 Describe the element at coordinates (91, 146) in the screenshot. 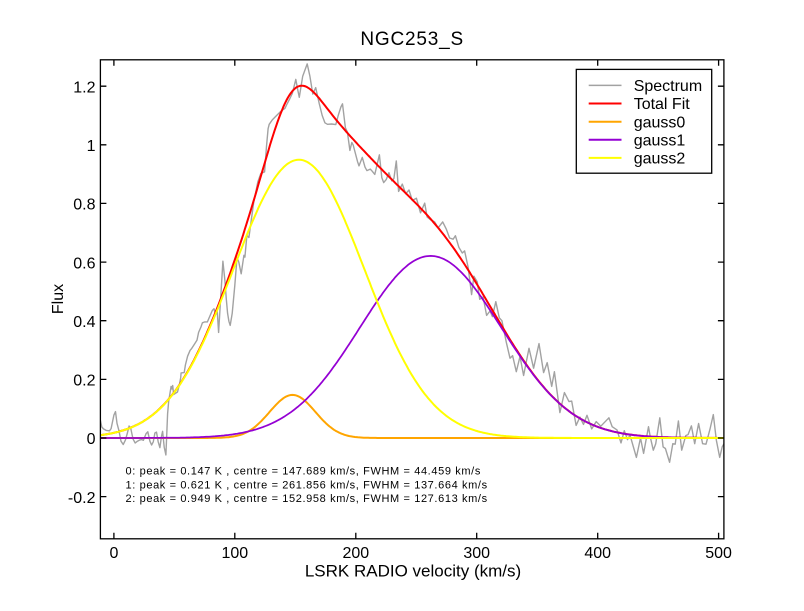

I see `svg-text: 1` at that location.